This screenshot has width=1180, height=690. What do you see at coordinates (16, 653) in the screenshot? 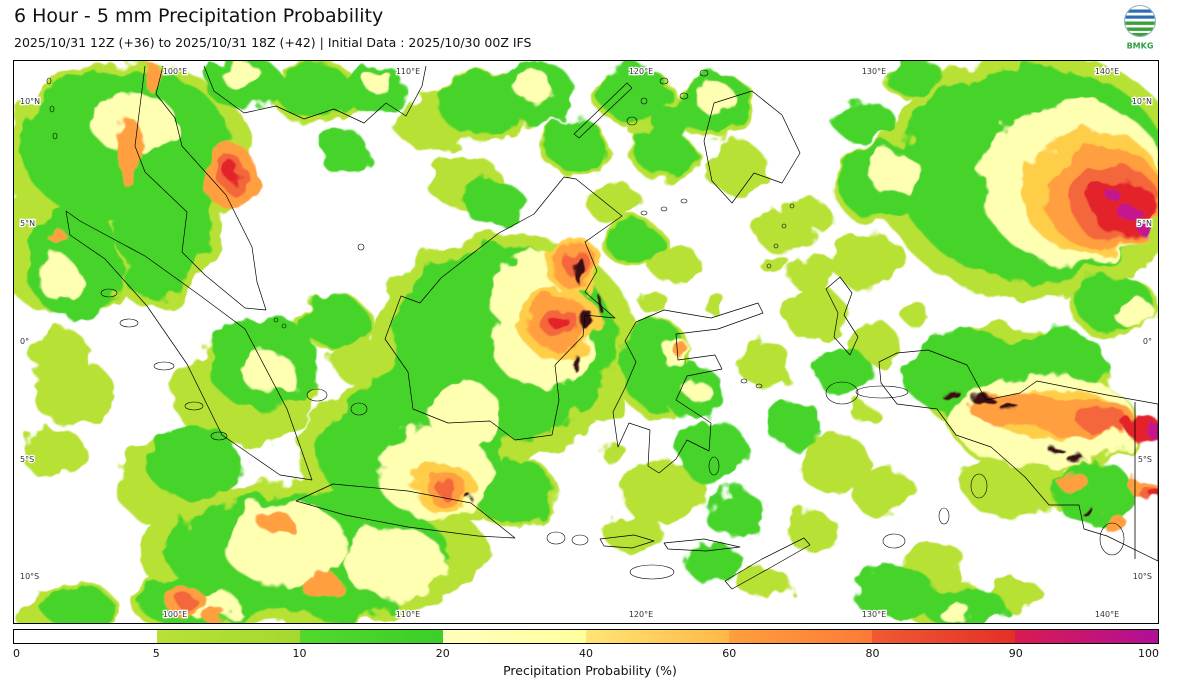
I see `colorbar-tick-value: 0` at bounding box center [16, 653].